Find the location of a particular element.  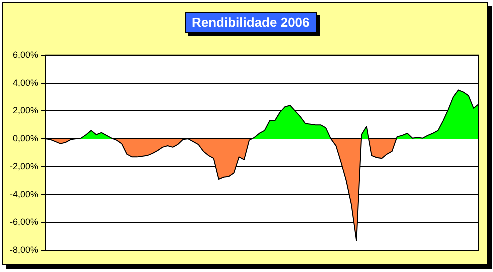

y-tick-label: -4,00% is located at coordinates (24, 194).